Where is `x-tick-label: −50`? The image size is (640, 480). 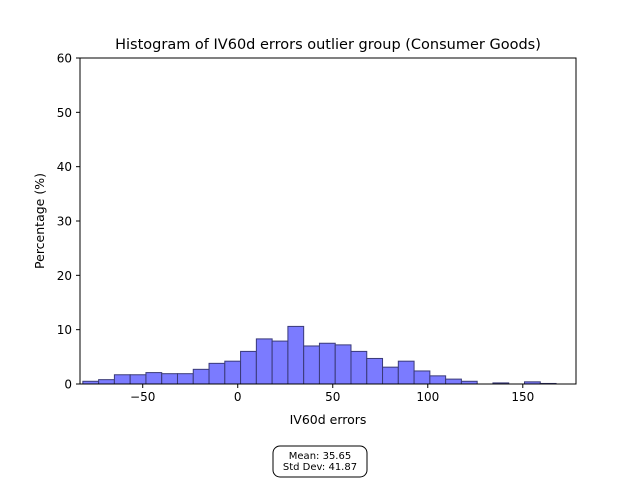 x-tick-label: −50 is located at coordinates (142, 397).